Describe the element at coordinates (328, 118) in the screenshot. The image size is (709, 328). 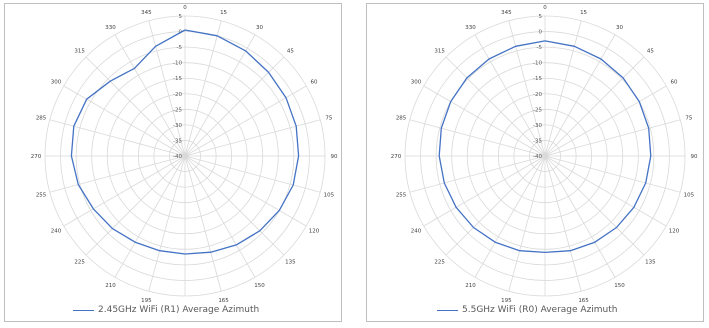
I see `angle-label: 75` at that location.